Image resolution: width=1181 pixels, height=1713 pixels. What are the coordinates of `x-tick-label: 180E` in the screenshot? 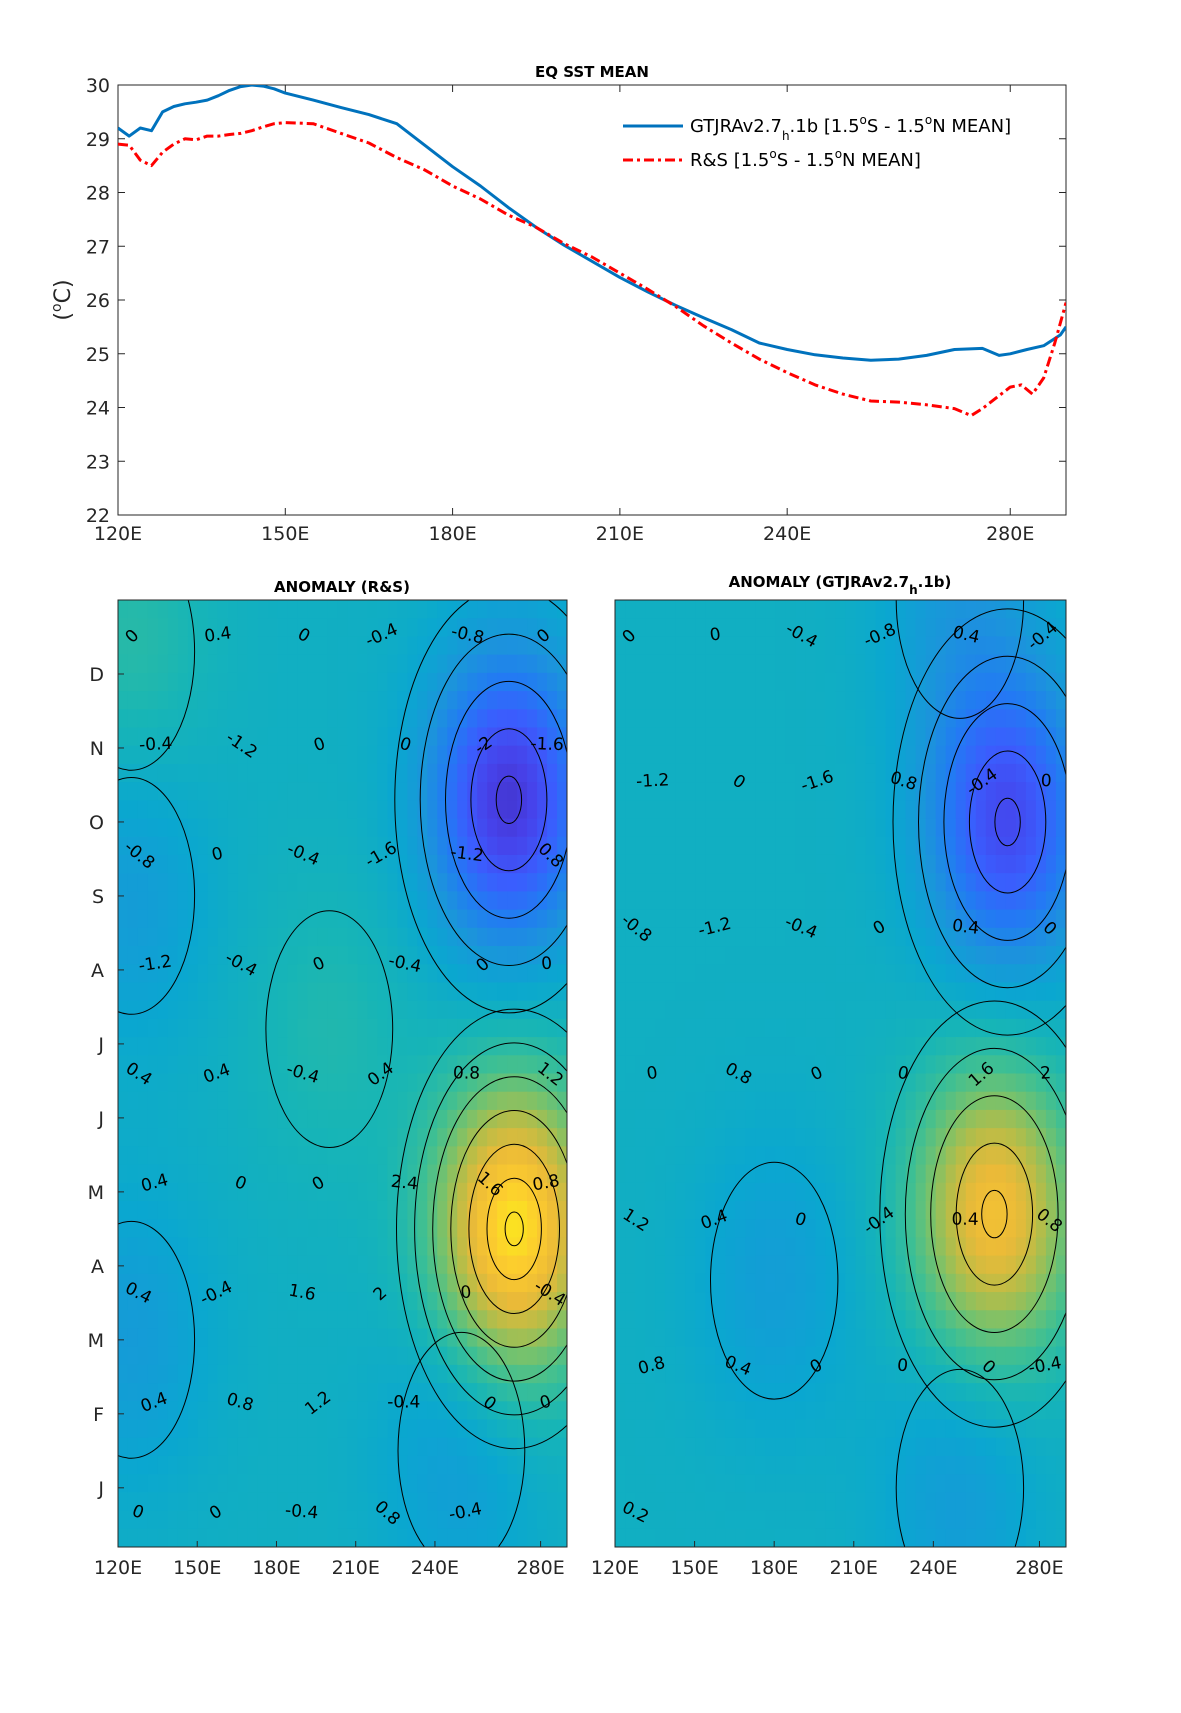 It's located at (774, 1568).